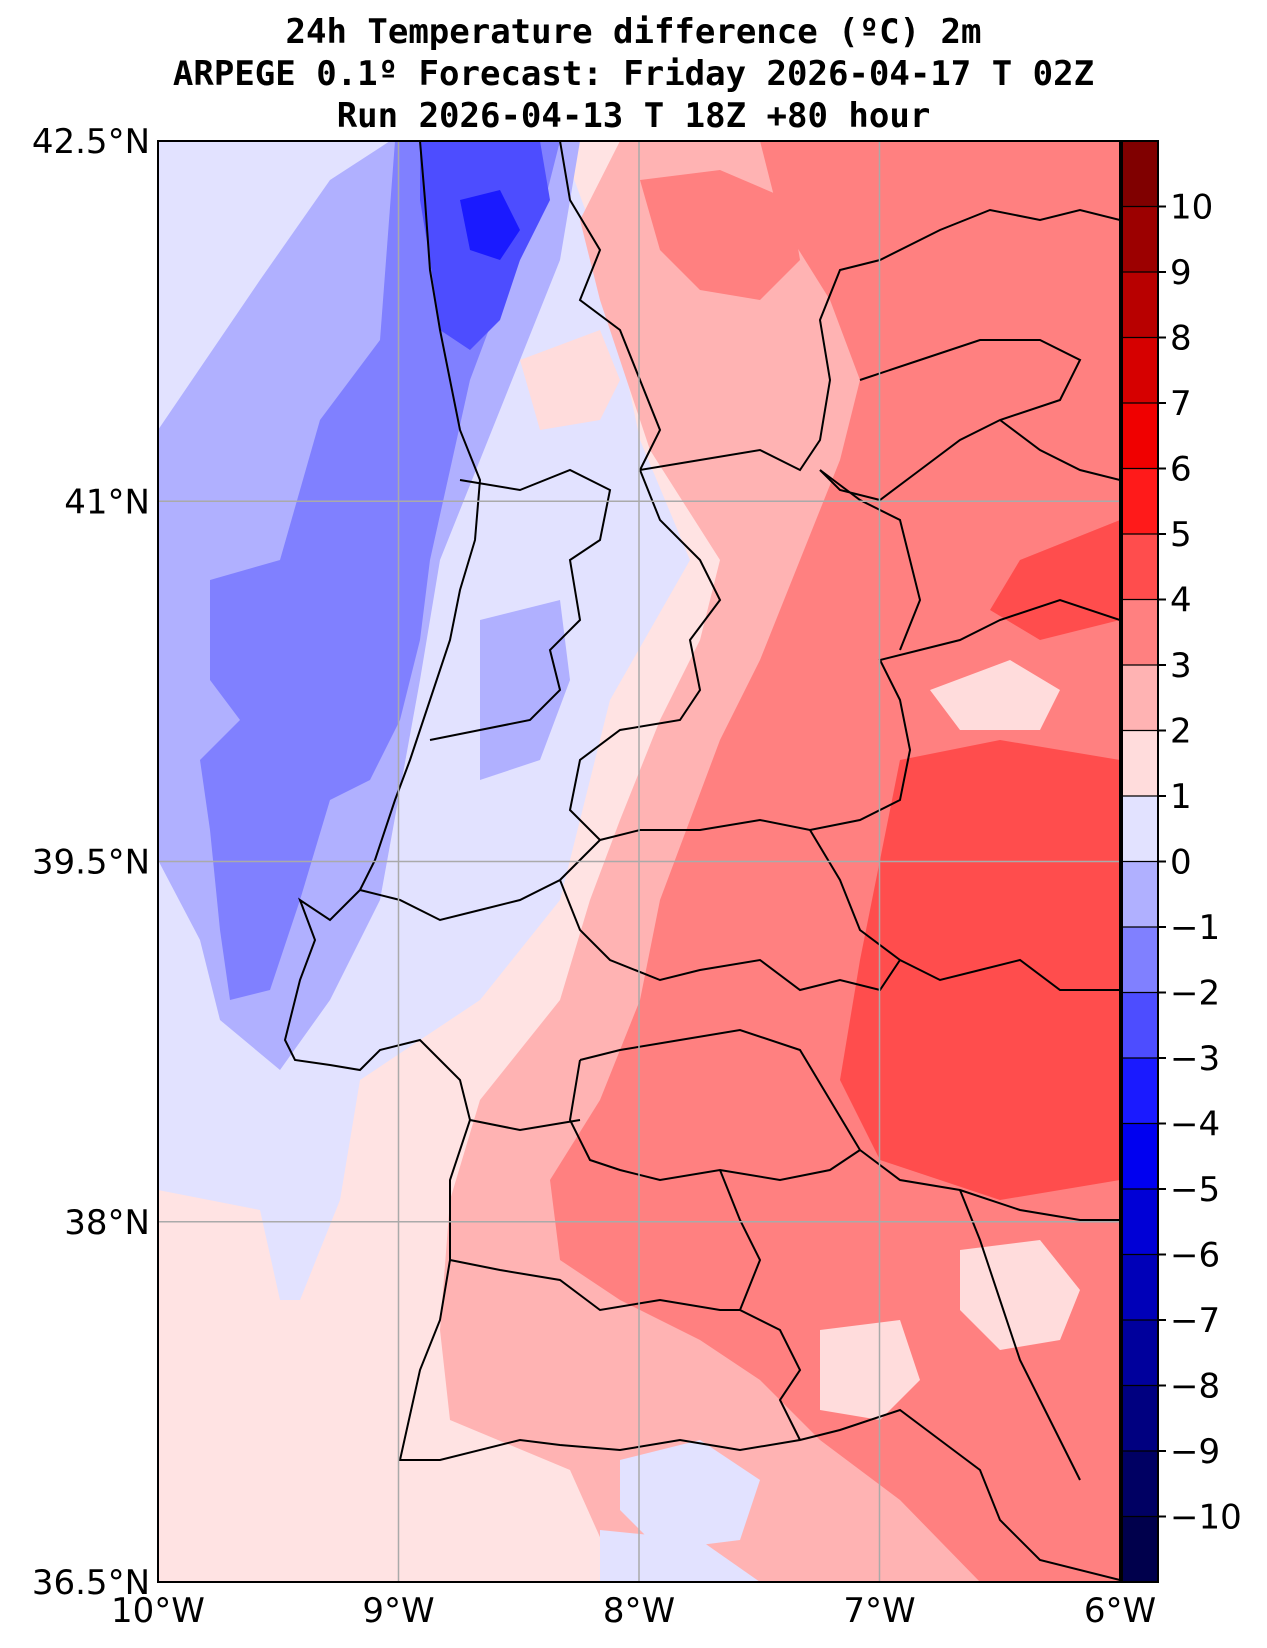  What do you see at coordinates (398, 1611) in the screenshot?
I see `lon-tick-label: 9°W` at bounding box center [398, 1611].